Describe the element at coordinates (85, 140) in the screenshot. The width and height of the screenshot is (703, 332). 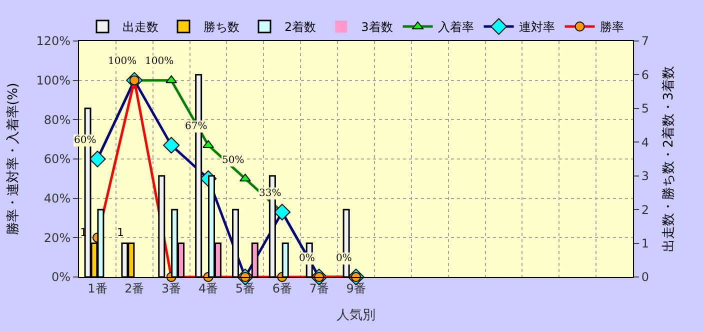
I see `data-label: 60%` at that location.